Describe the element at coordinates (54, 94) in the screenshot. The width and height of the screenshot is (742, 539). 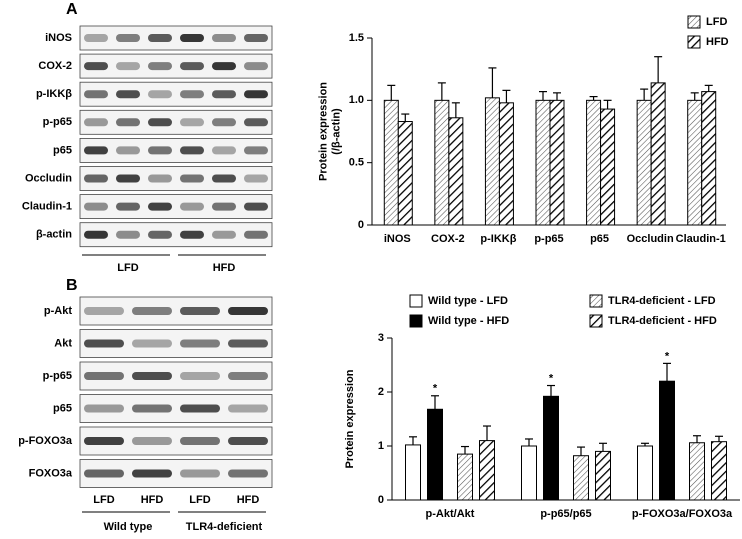
I see `blot-row-label: p-IKKβ` at that location.